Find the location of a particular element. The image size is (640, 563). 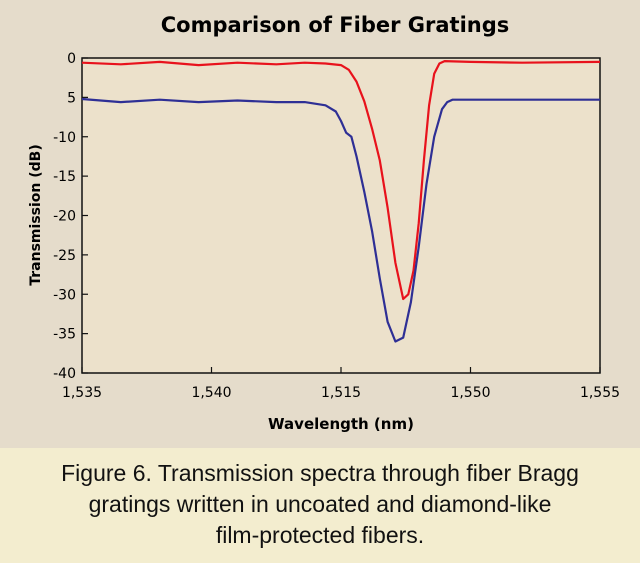

x-tick-label: 1,550 is located at coordinates (470, 393).